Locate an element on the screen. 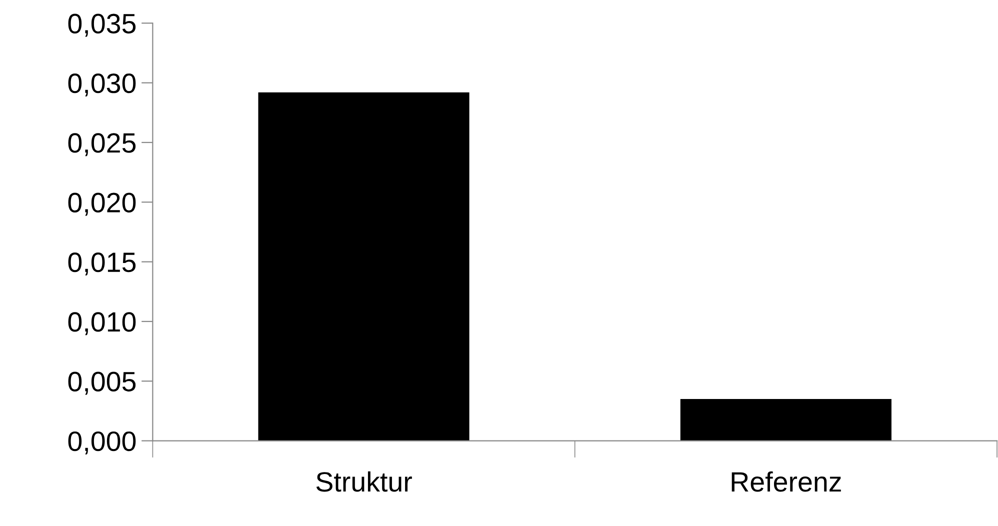  y-tick-label: 0,030 is located at coordinates (102, 84).